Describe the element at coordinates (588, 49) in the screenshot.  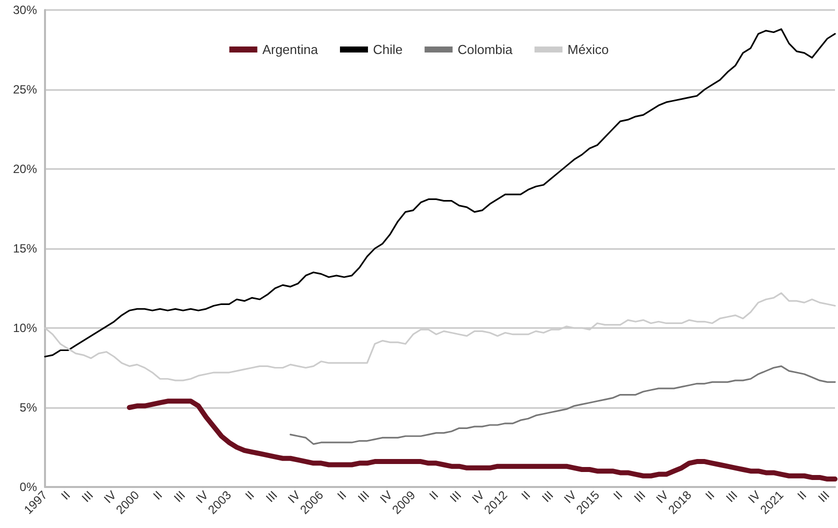
I see `legend-label: México` at that location.